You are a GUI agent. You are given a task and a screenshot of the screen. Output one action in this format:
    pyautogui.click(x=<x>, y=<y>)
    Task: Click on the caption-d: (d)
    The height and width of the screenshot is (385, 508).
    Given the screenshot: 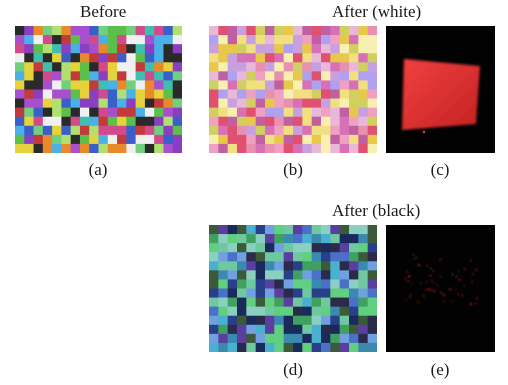 What is the action you would take?
    pyautogui.click(x=293, y=369)
    